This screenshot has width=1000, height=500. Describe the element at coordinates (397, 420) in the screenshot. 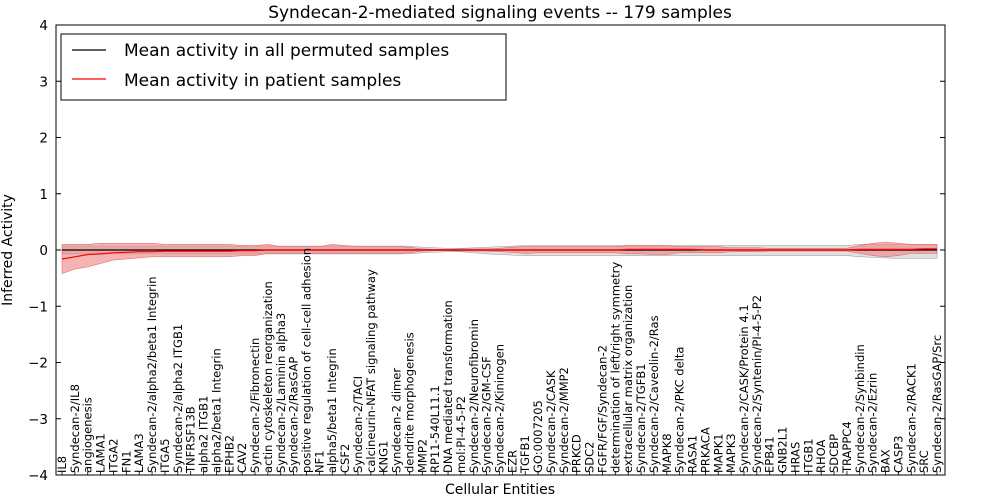

I see `x-category-label: Syndecan-2 dimer` at that location.